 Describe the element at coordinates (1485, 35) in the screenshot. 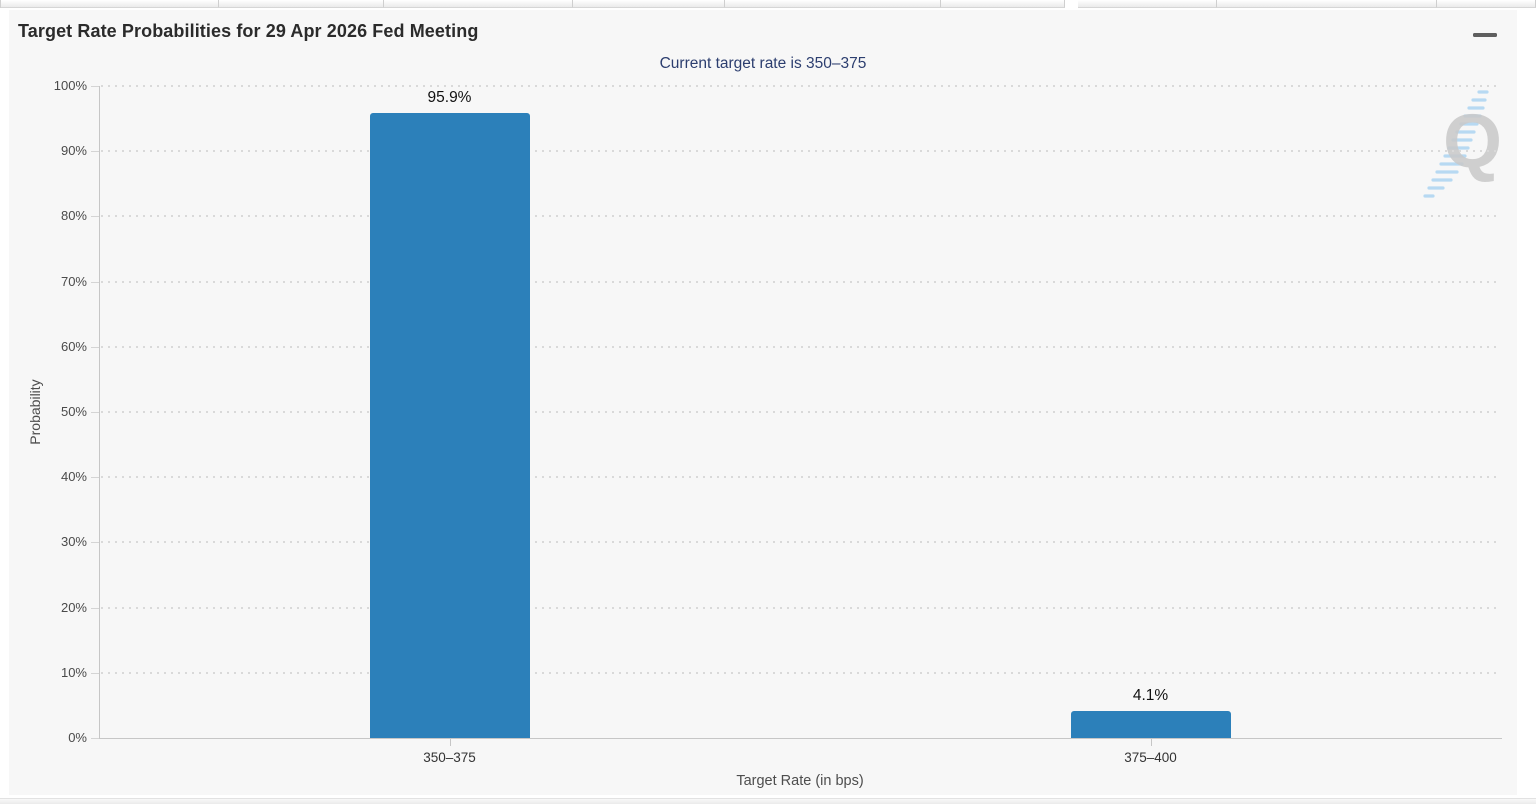

I see `chart-context-menu-button` at that location.